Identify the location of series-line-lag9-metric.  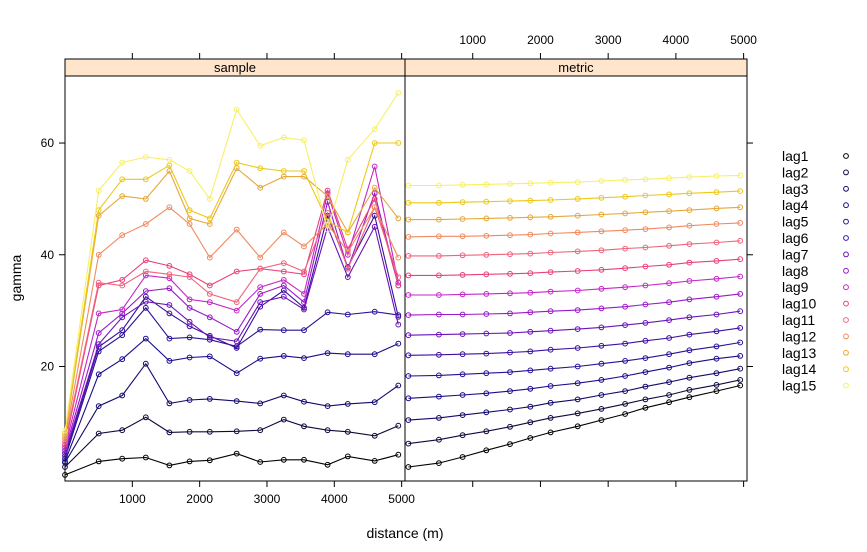
(574, 285).